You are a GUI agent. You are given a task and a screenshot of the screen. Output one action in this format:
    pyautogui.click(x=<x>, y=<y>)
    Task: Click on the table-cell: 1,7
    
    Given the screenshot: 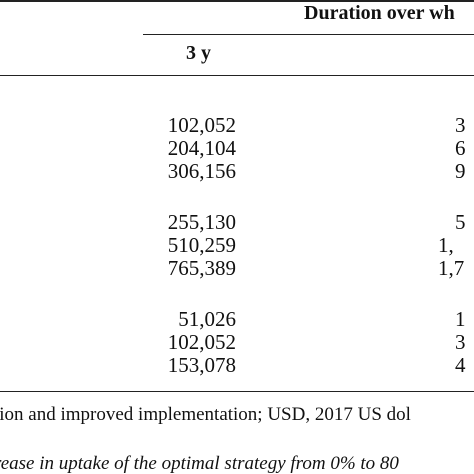 What is the action you would take?
    pyautogui.click(x=451, y=268)
    